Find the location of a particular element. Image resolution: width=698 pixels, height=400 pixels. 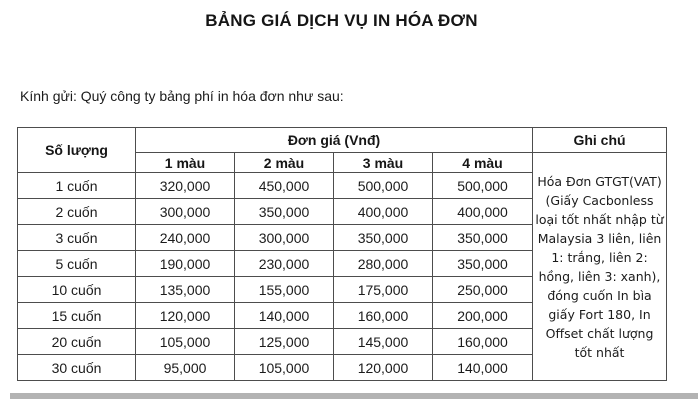

table-row: 1 cuốn 320,000 450,000 500,000 500,000 is located at coordinates (342, 185).